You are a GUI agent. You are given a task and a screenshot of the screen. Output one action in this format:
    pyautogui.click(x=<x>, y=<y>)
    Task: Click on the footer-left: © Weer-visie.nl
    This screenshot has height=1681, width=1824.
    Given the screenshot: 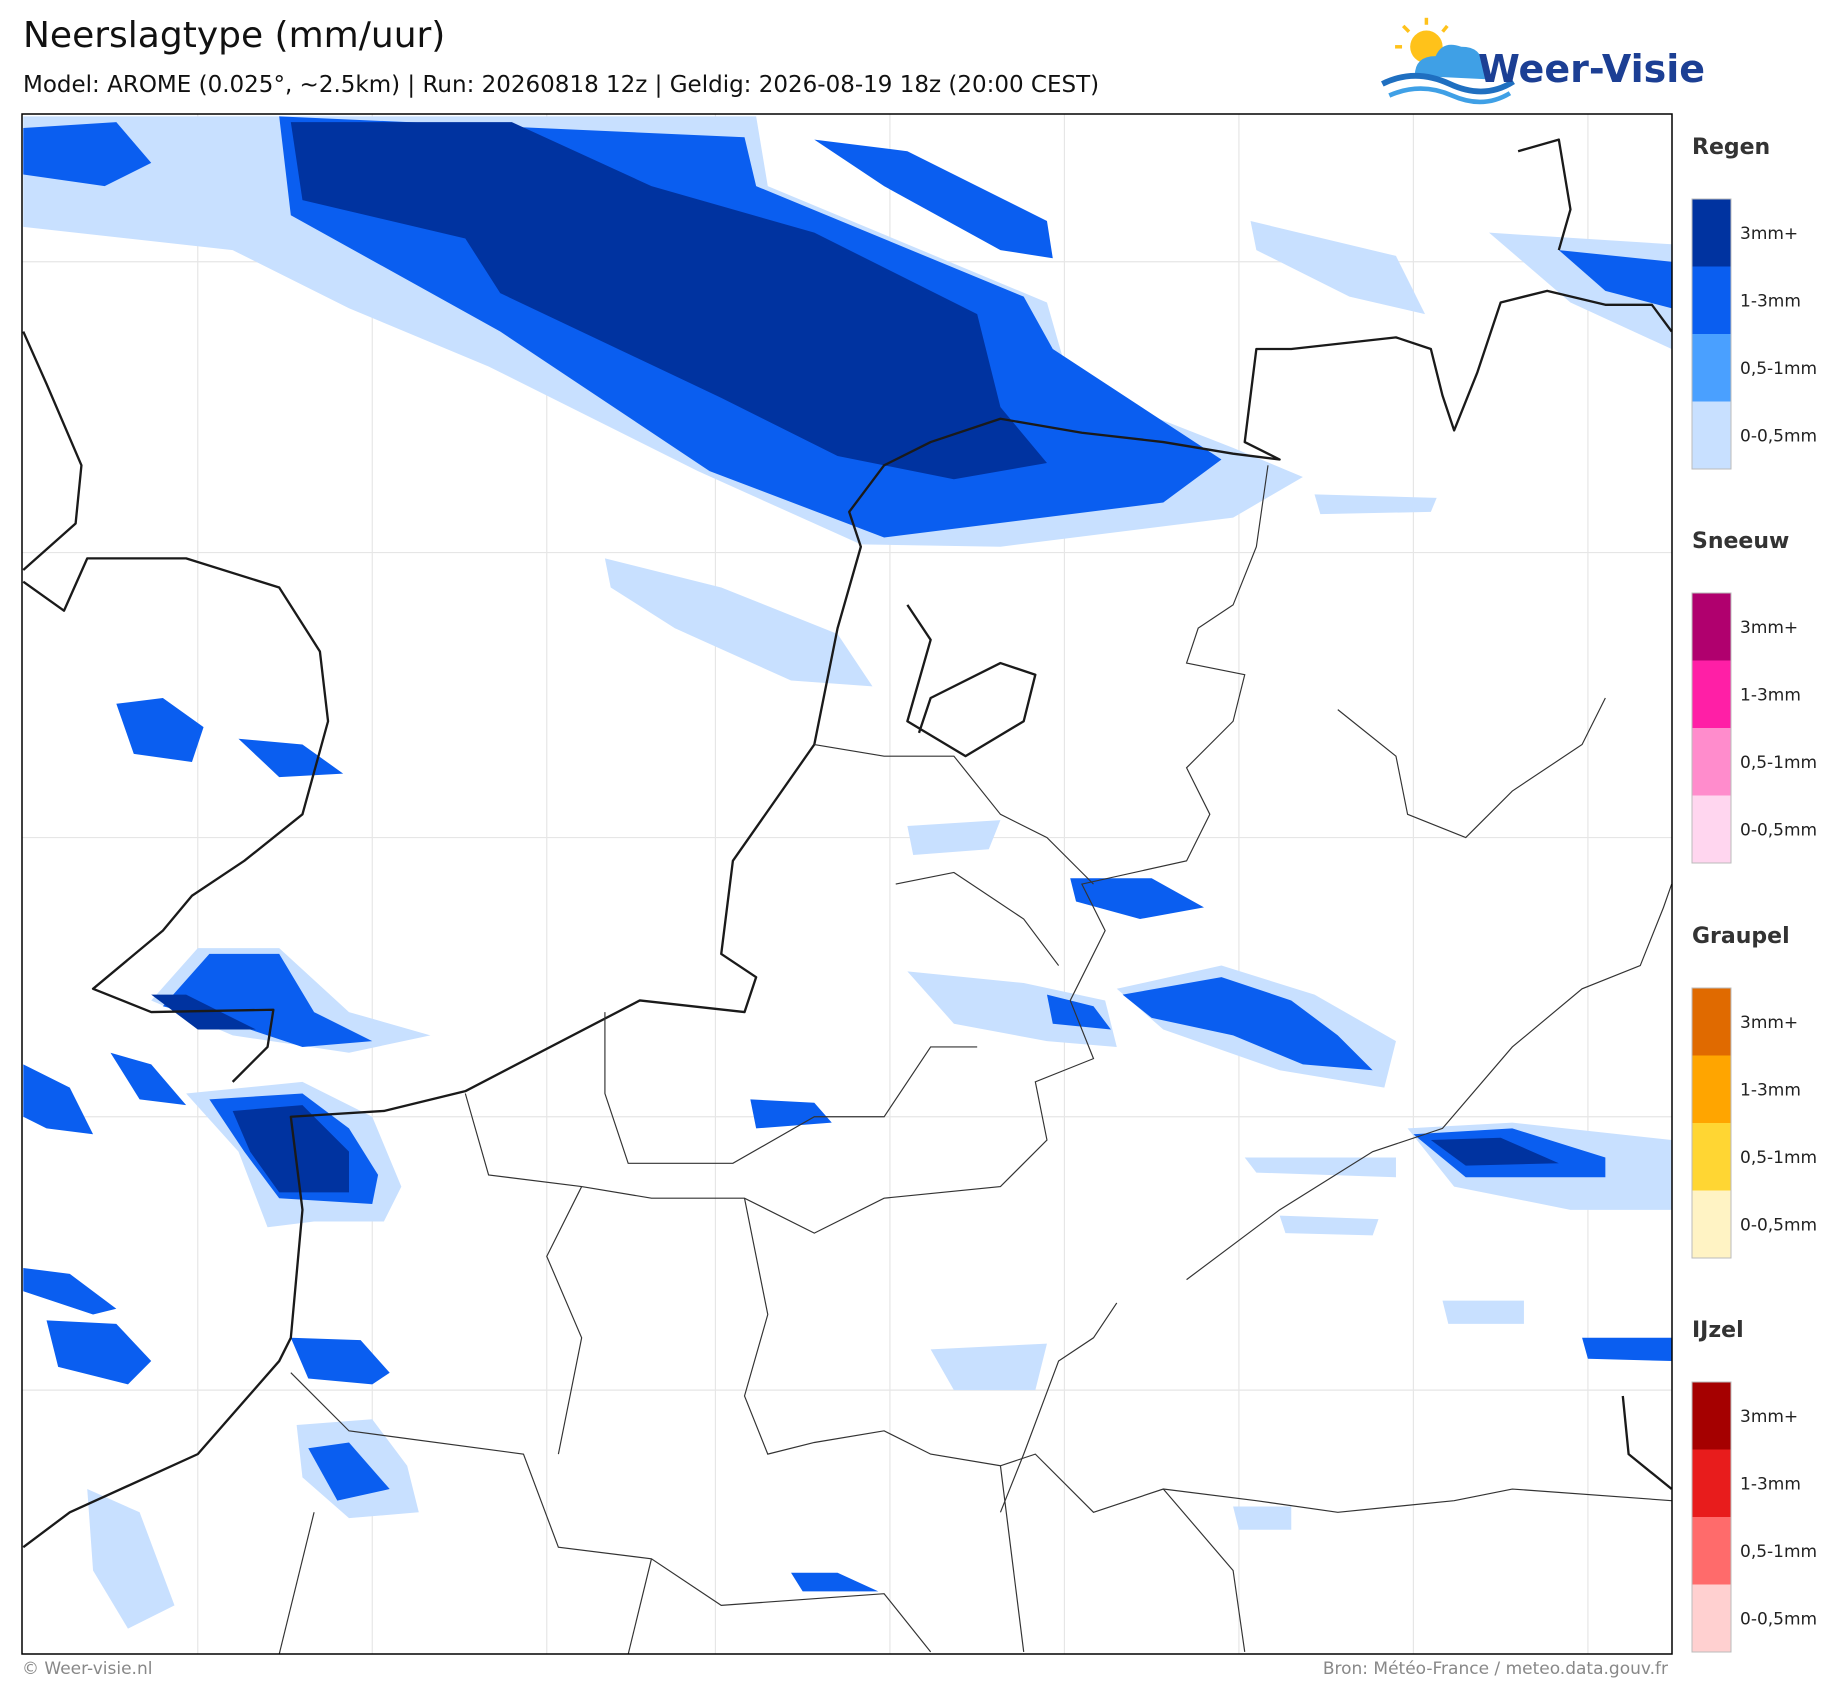 What is the action you would take?
    pyautogui.click(x=87, y=1669)
    